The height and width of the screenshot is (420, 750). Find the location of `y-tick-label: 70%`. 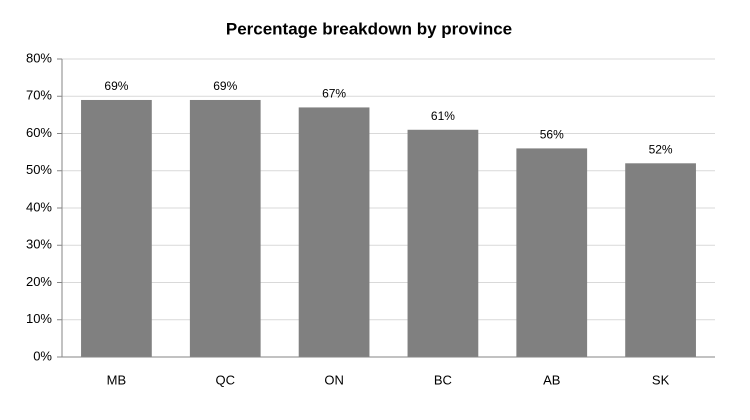

y-tick-label: 70% is located at coordinates (39, 95).